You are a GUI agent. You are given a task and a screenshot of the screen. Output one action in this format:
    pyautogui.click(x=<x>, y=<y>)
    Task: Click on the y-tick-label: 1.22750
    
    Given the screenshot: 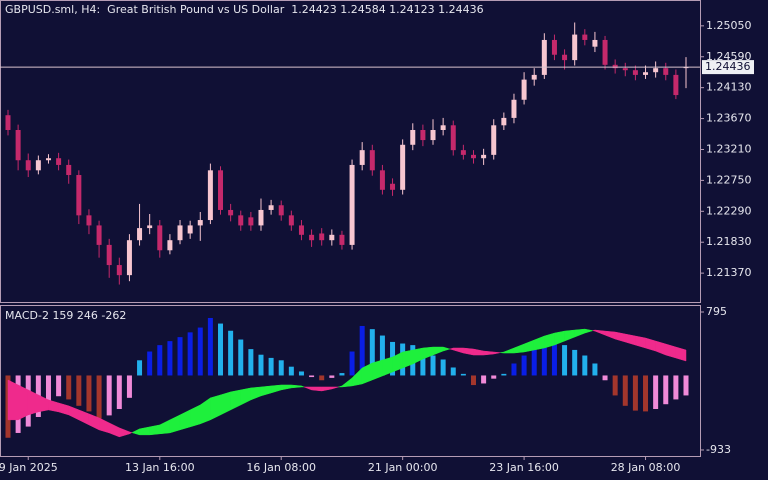 What is the action you would take?
    pyautogui.click(x=729, y=179)
    